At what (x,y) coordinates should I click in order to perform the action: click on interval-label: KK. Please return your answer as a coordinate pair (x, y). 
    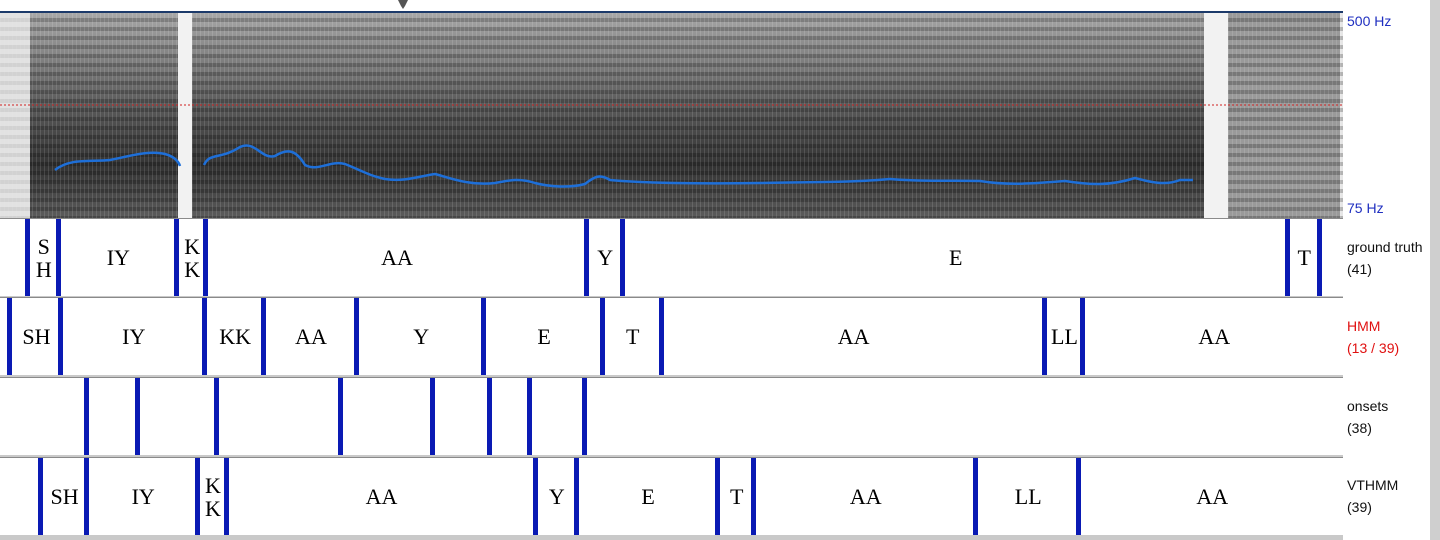
    Looking at the image, I should click on (235, 336).